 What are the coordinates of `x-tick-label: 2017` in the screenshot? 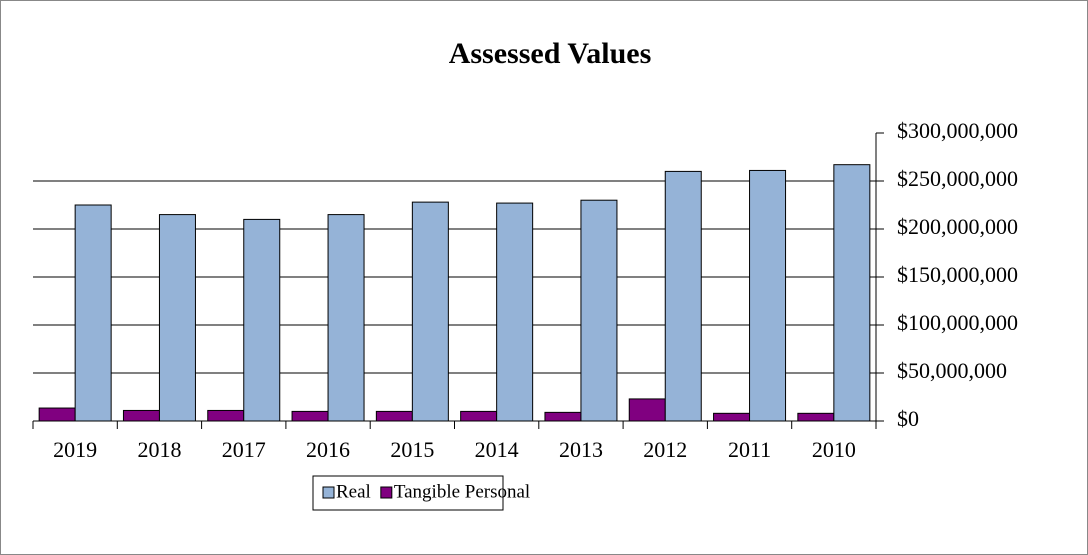 It's located at (244, 449).